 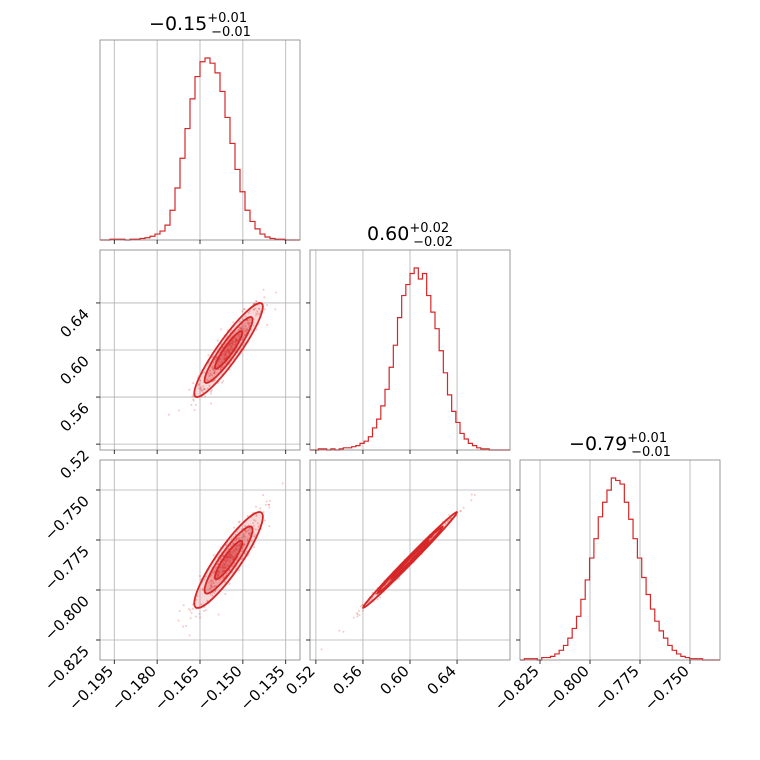 What do you see at coordinates (647, 438) in the screenshot?
I see `title-upper-error: +0.01` at bounding box center [647, 438].